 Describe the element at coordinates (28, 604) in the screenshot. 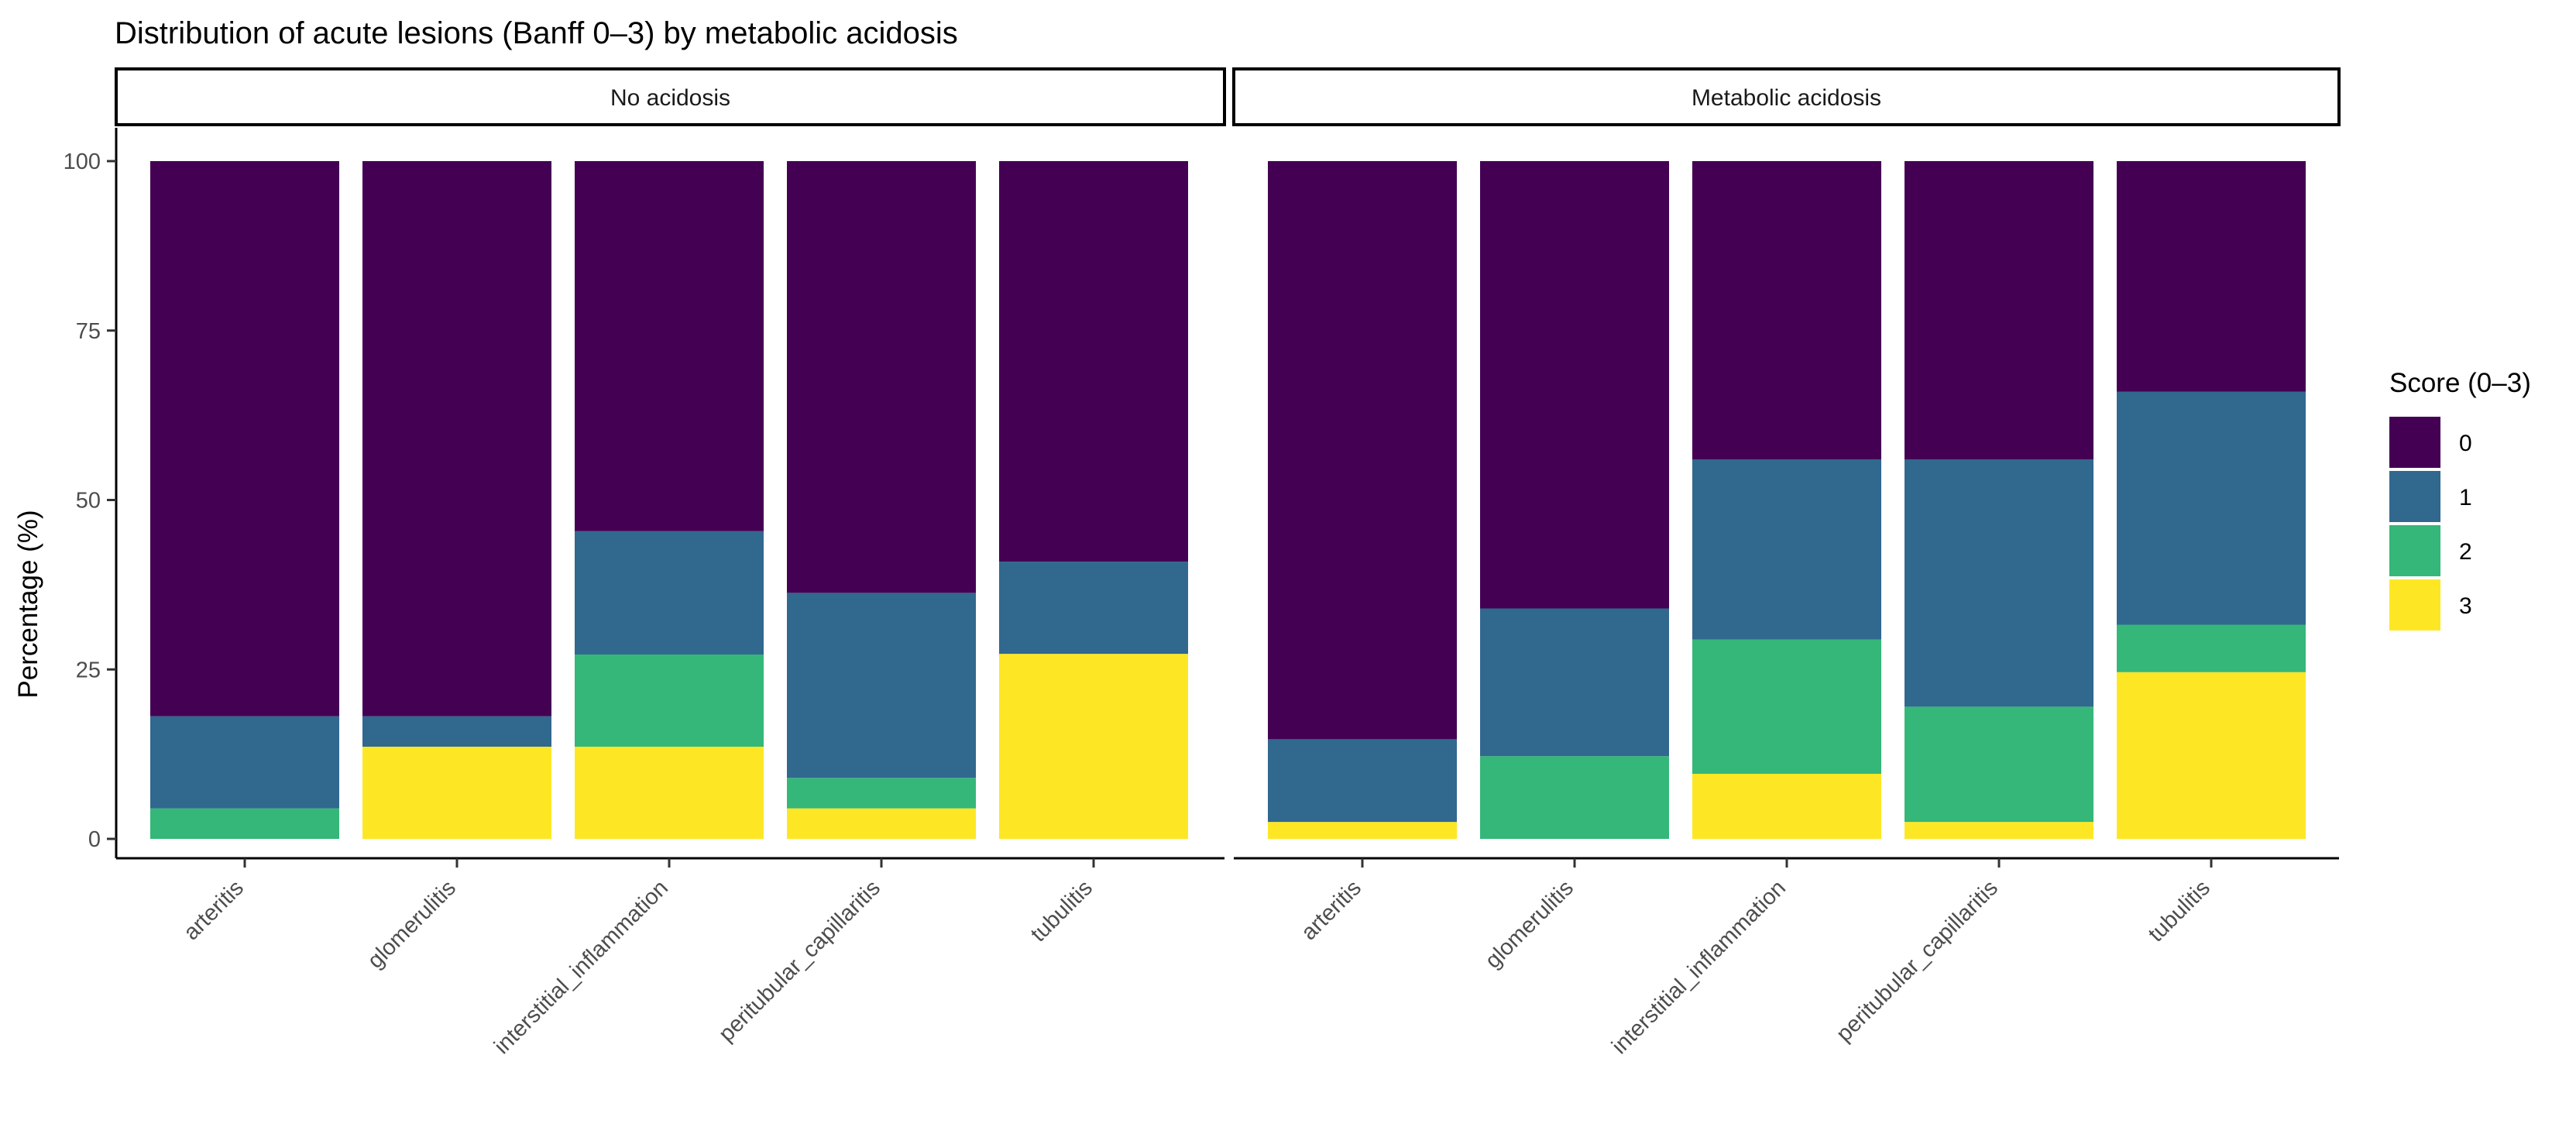

I see `y-axis-title: Percentage (%)` at that location.